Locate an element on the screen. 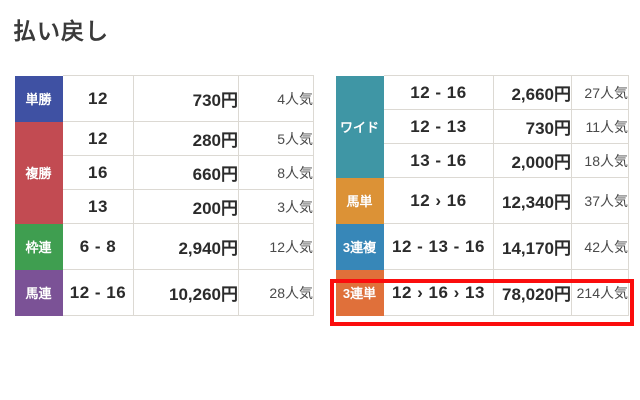 This screenshot has width=640, height=400. table-row: 馬単 12 › 16 12,340円 37人気 is located at coordinates (482, 200).